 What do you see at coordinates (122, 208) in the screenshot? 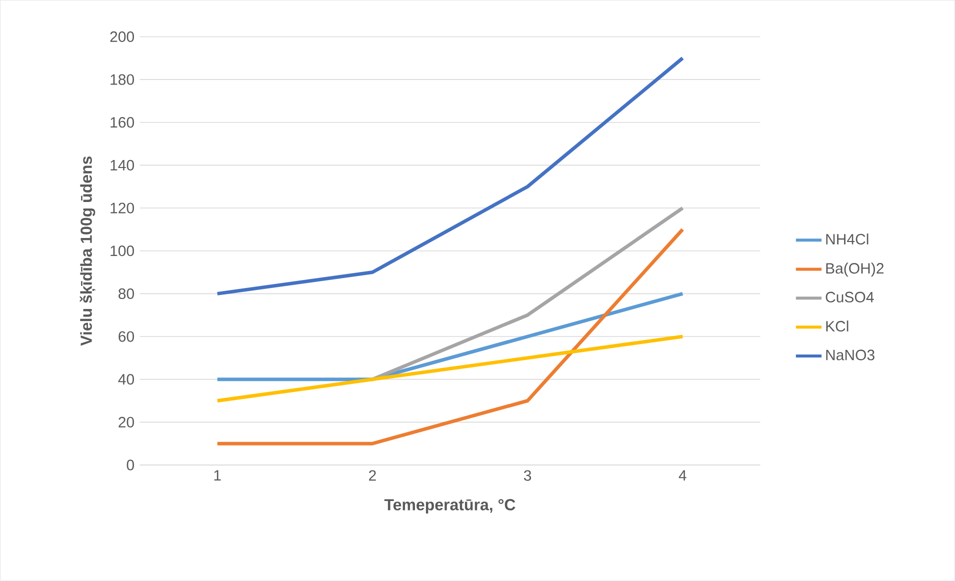
I see `y-tick-label: 120` at bounding box center [122, 208].